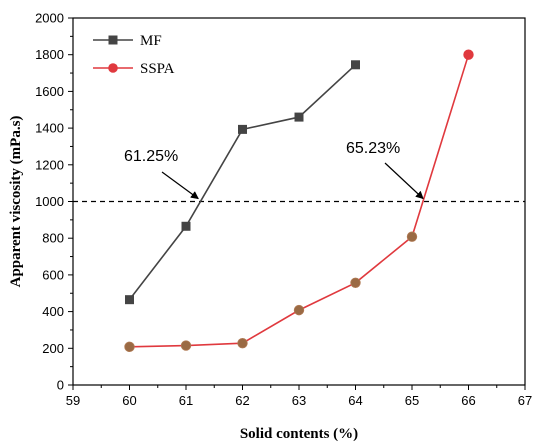 This screenshot has width=550, height=445. What do you see at coordinates (129, 400) in the screenshot?
I see `x-tick-label: 60` at bounding box center [129, 400].